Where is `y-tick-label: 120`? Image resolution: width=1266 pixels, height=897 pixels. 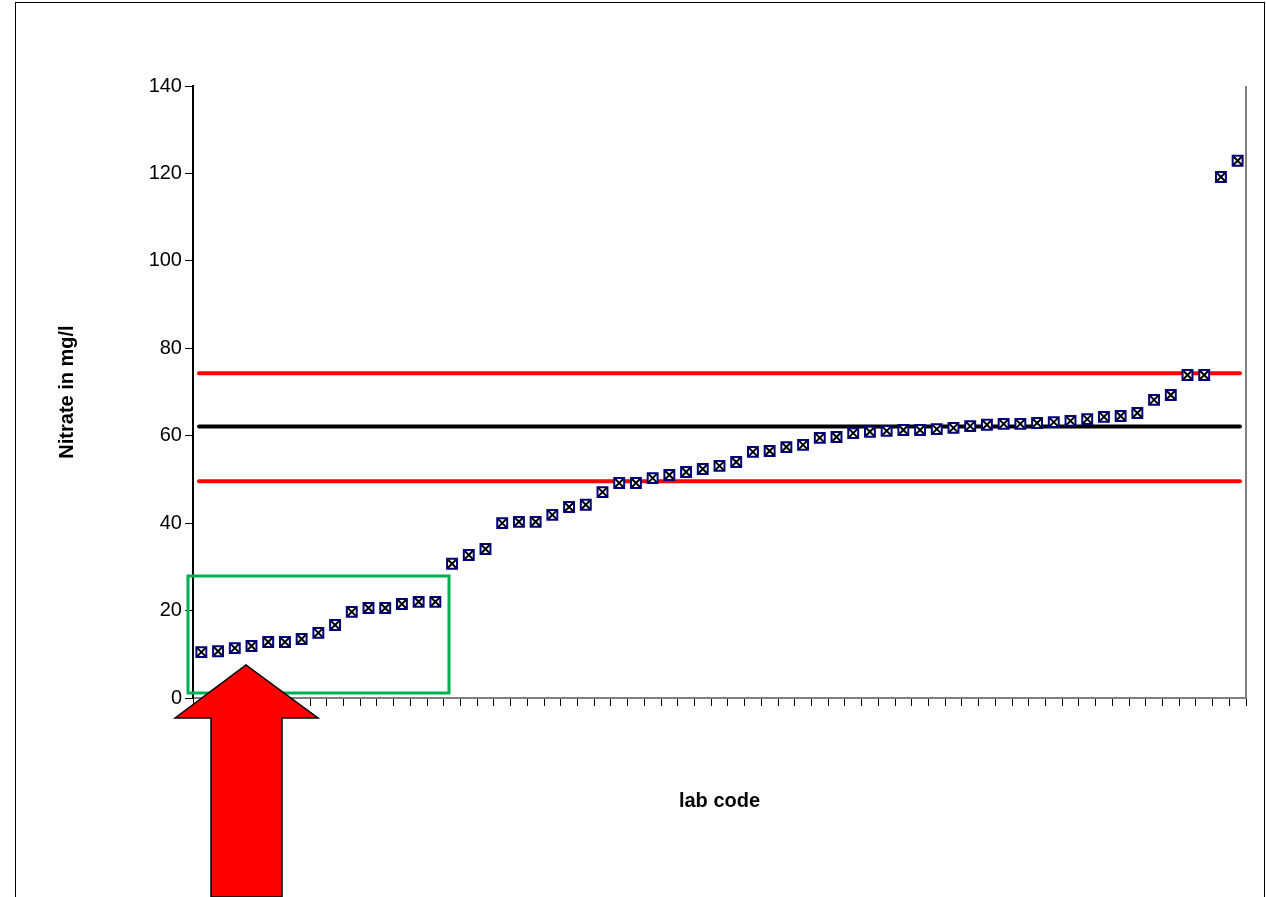 y-tick-label: 120 is located at coordinates (165, 171).